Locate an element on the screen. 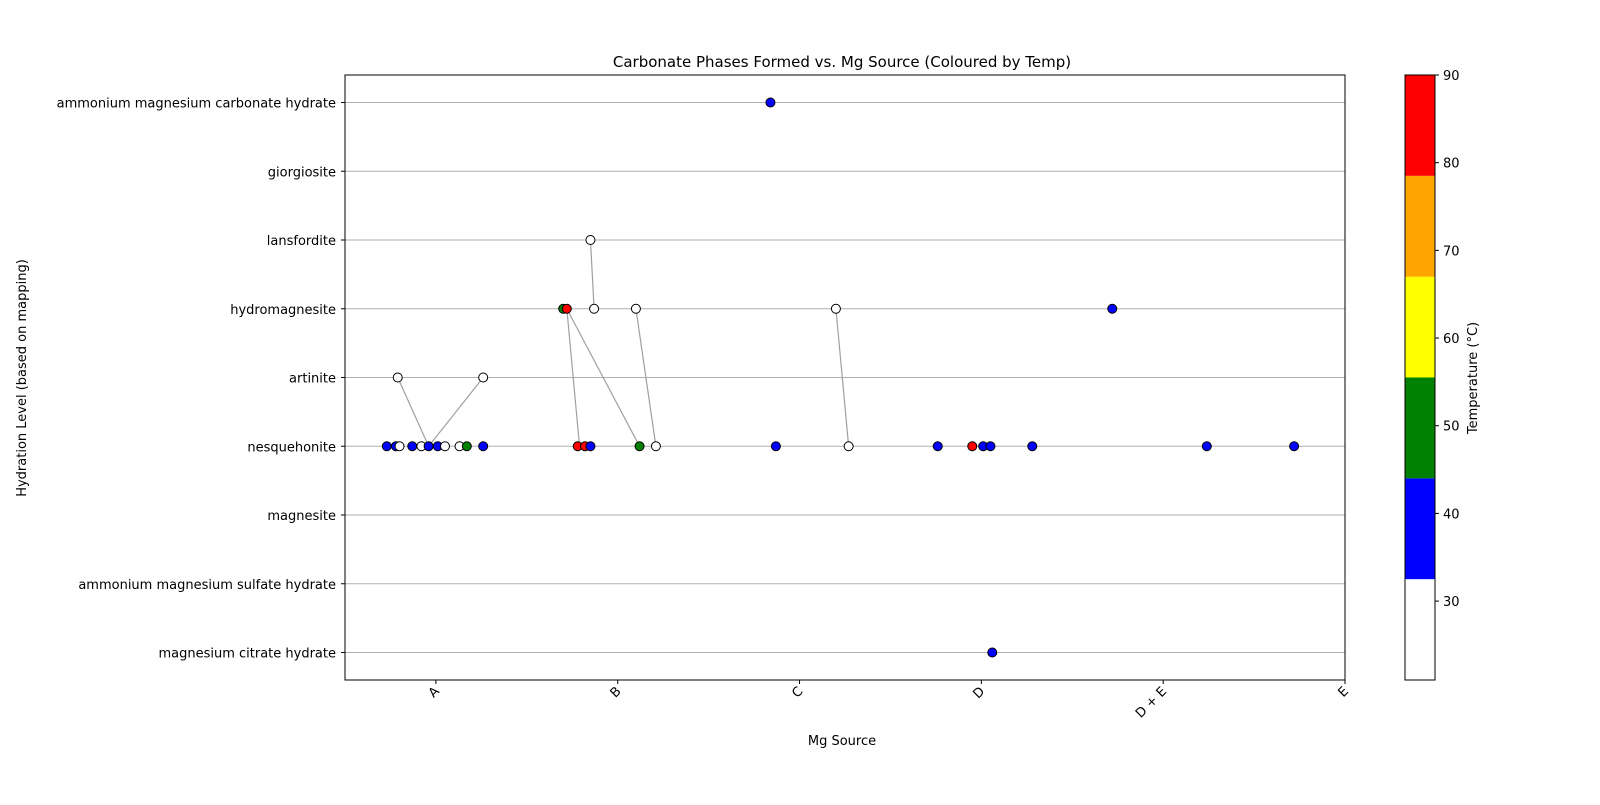 This screenshot has width=1600, height=805. y-axis-label: Hydration Level (based on mapping) is located at coordinates (22, 378).